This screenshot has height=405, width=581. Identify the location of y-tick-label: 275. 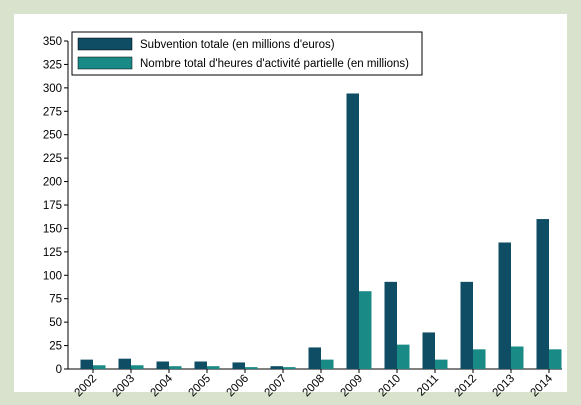
(52, 112).